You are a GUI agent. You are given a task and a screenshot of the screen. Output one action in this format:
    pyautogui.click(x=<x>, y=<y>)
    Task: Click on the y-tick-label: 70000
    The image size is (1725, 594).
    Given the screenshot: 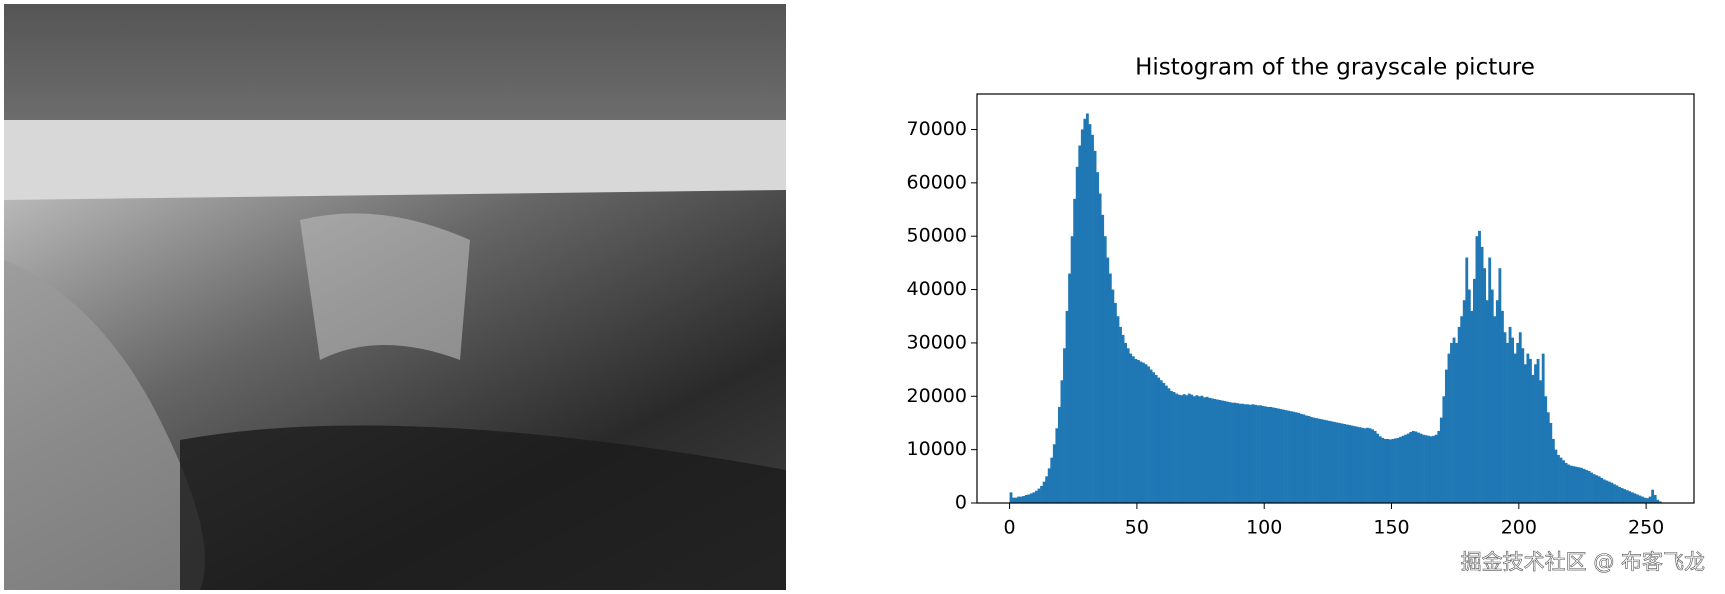 What is the action you would take?
    pyautogui.click(x=937, y=129)
    